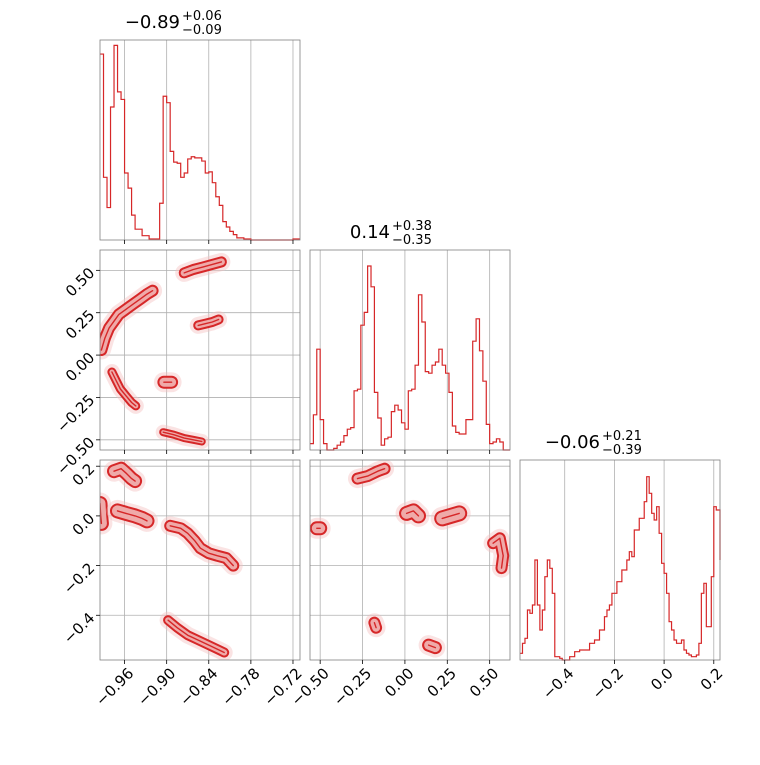  What do you see at coordinates (202, 16) in the screenshot?
I see `param-title-plus-0: +0.06` at bounding box center [202, 16].